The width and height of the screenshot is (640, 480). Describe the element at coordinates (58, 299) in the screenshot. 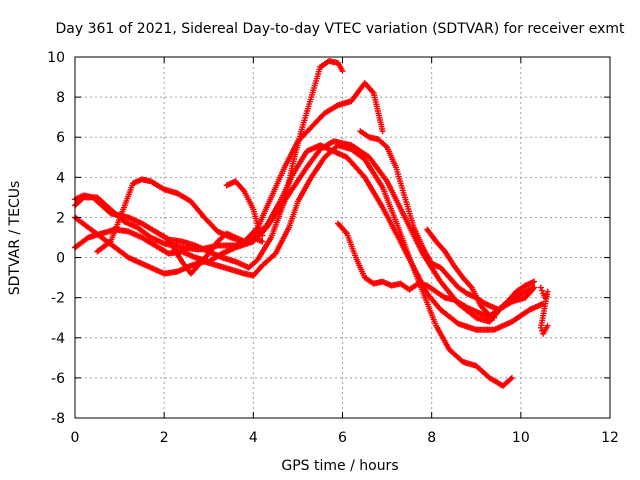

I see `y-tick-label: -2` at that location.